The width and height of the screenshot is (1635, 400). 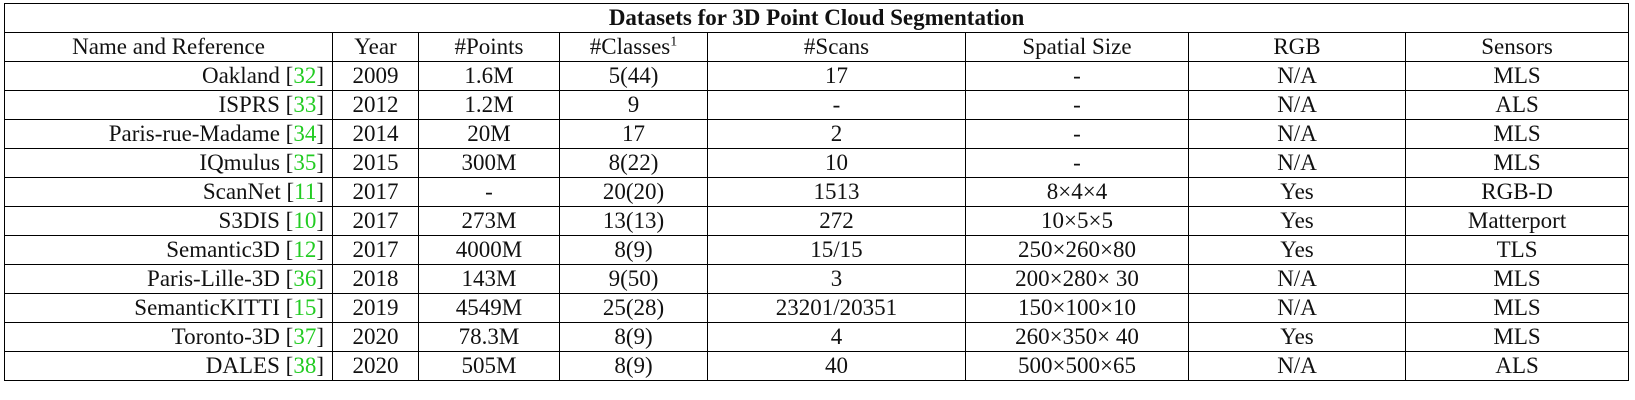 I want to click on citation-link: 34, so click(x=305, y=133).